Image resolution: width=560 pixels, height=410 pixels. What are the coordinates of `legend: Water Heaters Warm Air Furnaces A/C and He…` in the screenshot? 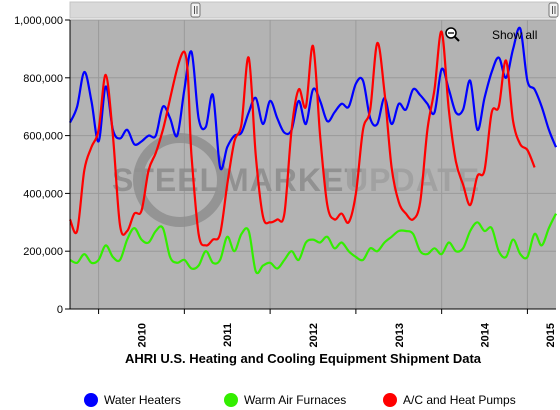 It's located at (300, 400).